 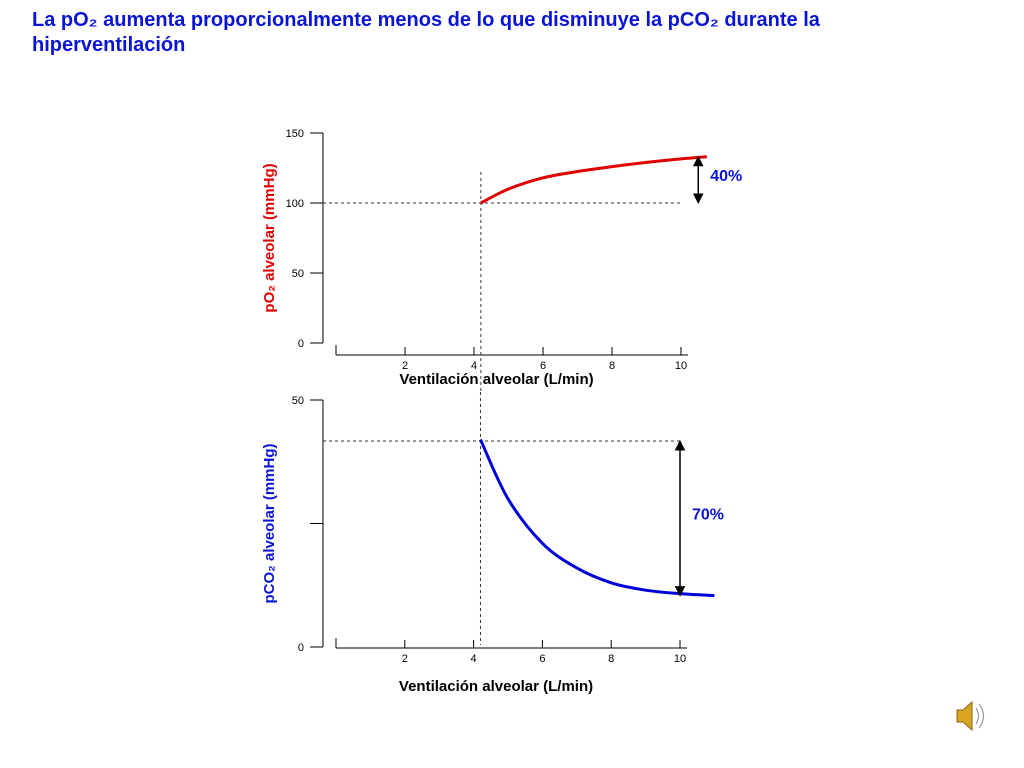 What do you see at coordinates (269, 523) in the screenshot?
I see `y-axis-label: pCO₂ alveolar (mmHg)` at bounding box center [269, 523].